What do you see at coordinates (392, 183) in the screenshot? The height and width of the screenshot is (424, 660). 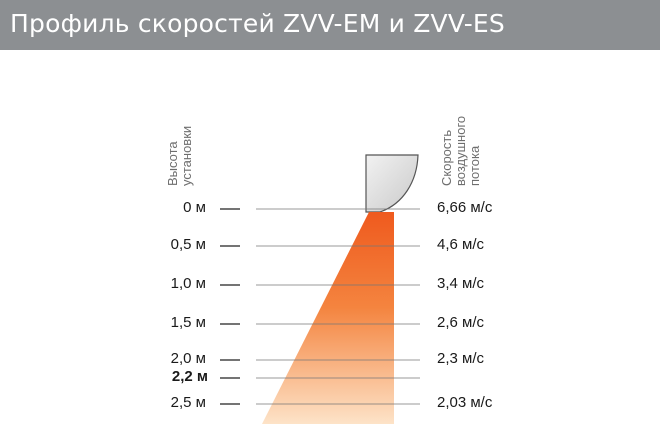 I see `air-curtain-unit` at bounding box center [392, 183].